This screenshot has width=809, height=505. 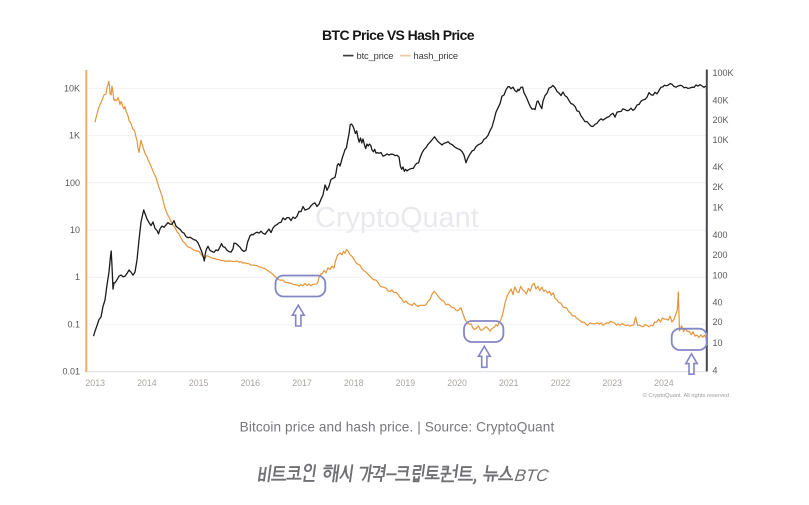 What do you see at coordinates (73, 324) in the screenshot?
I see `svg-text: 0.1` at bounding box center [73, 324].